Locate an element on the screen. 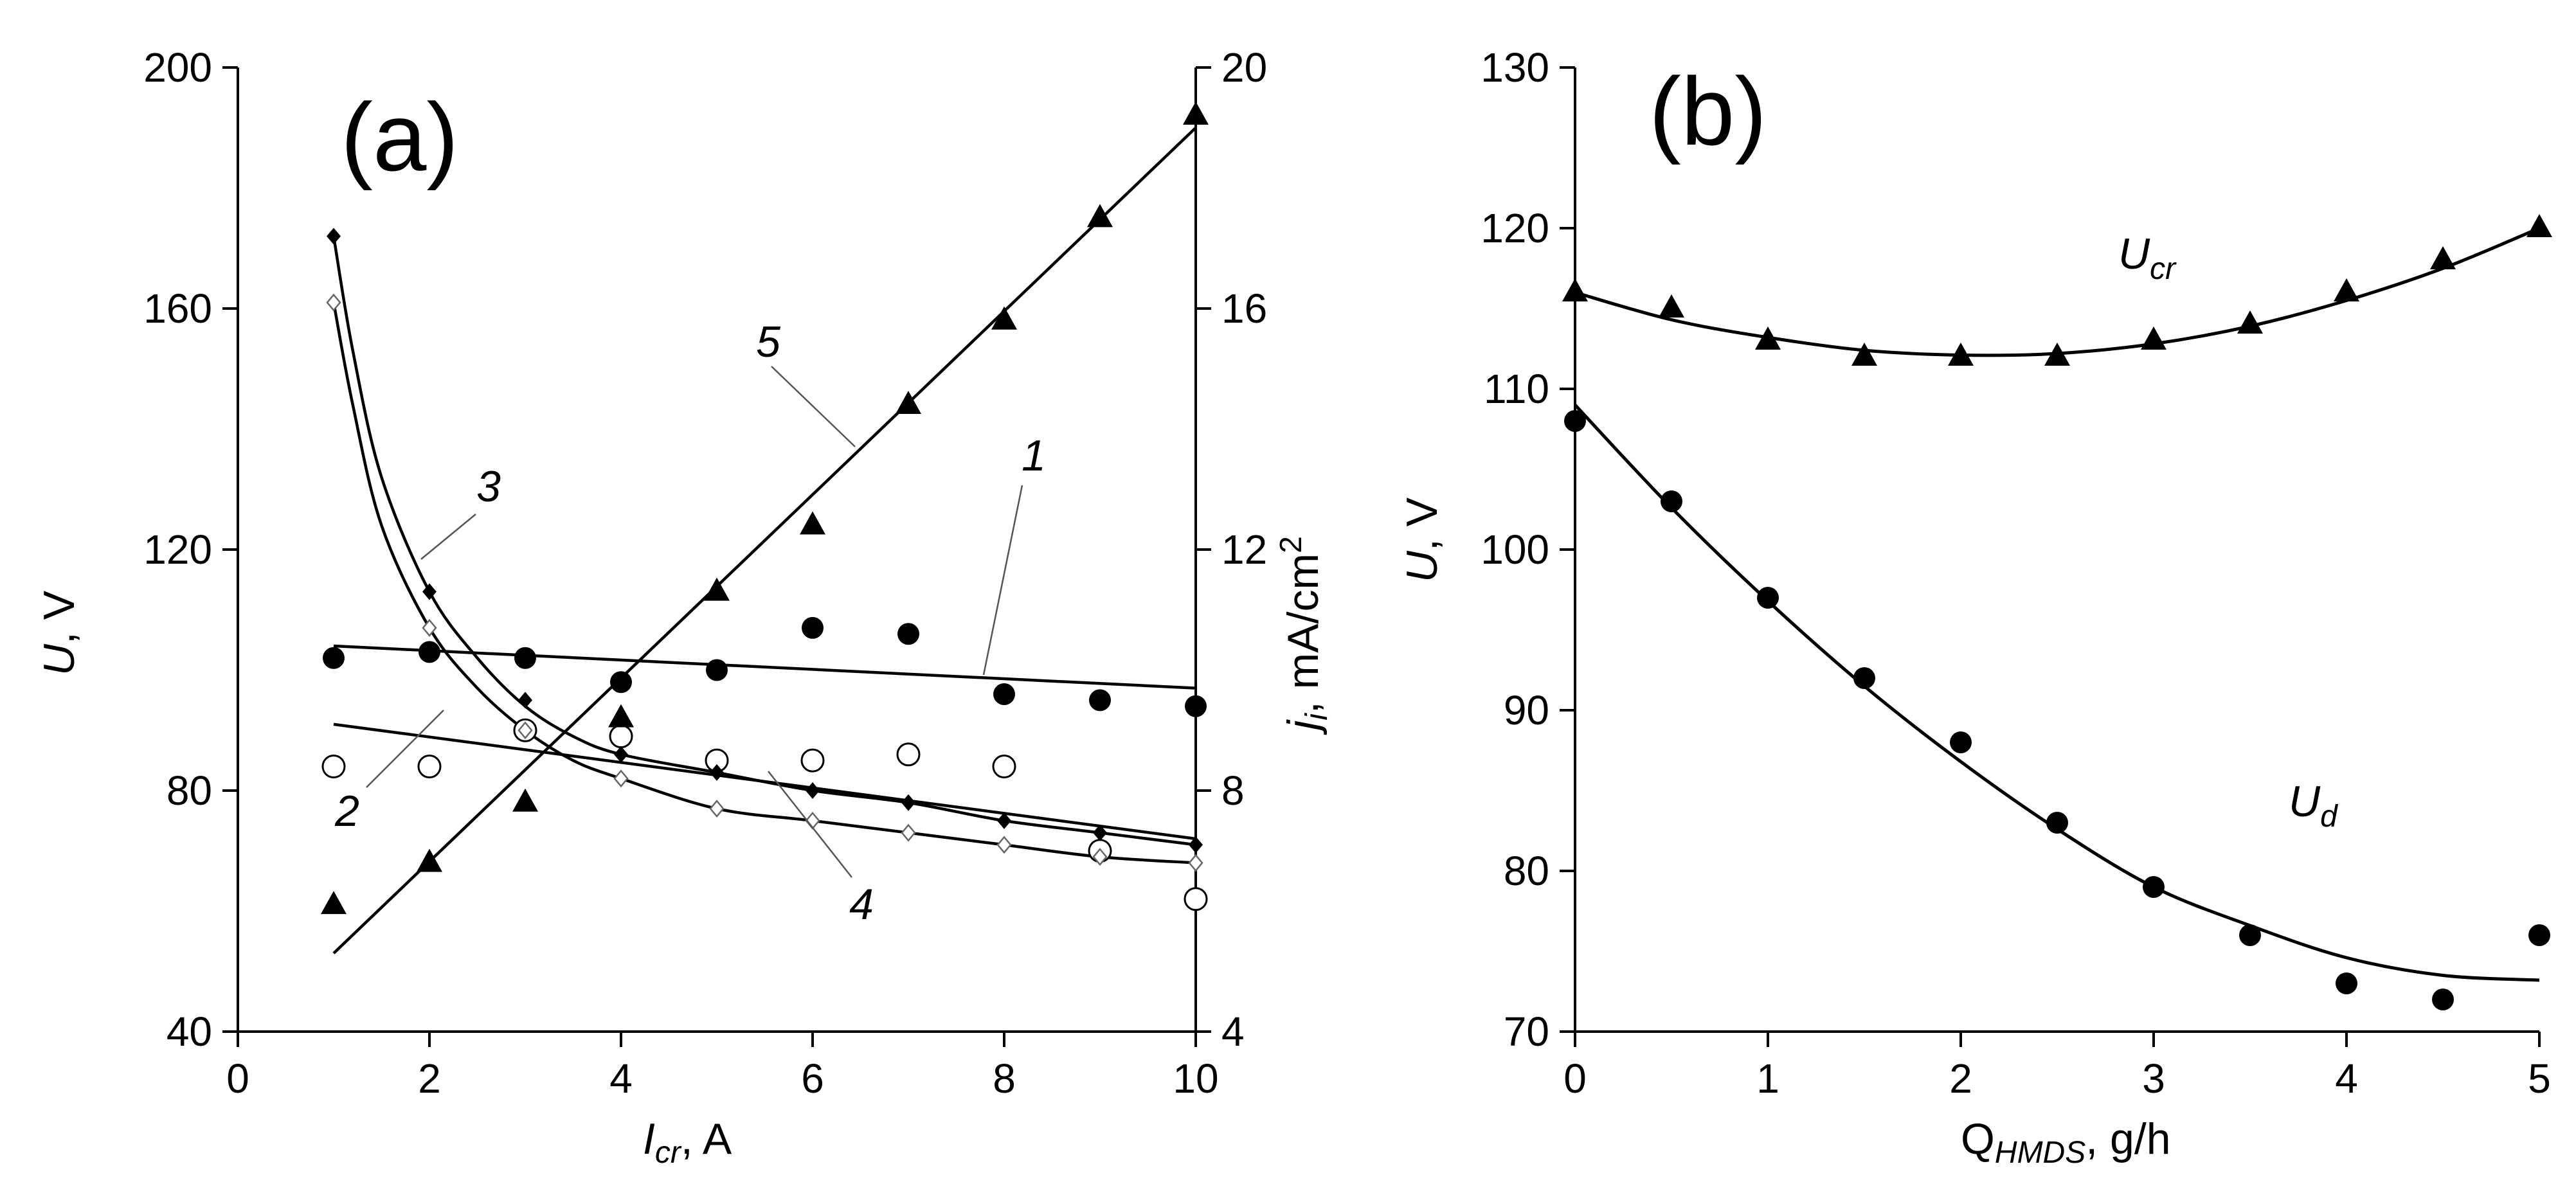 The width and height of the screenshot is (2576, 1191). y-tick-label-right: 16 is located at coordinates (1244, 308).